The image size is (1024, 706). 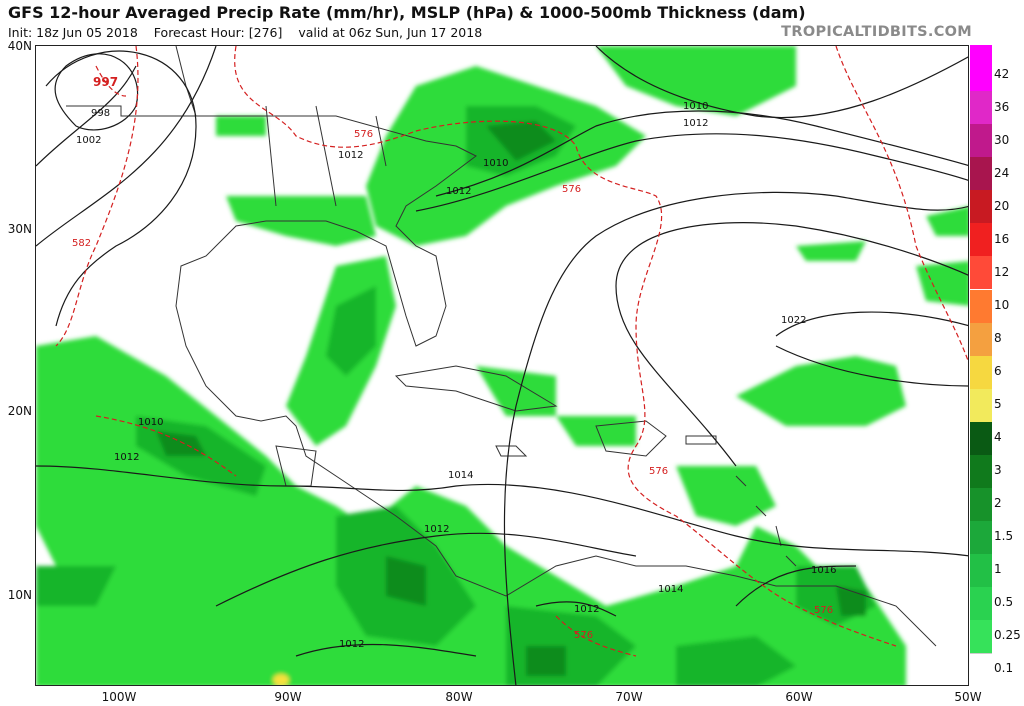 I want to click on colorbar-label: 12, so click(x=1002, y=271).